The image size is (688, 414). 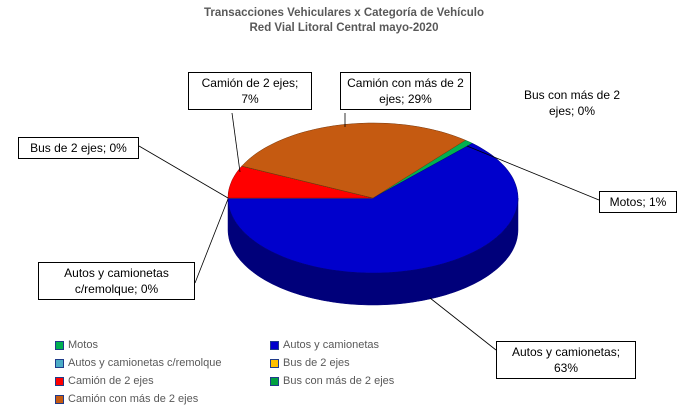 I want to click on legend-entry: Camión con más de 2 ejes, so click(x=126, y=399).